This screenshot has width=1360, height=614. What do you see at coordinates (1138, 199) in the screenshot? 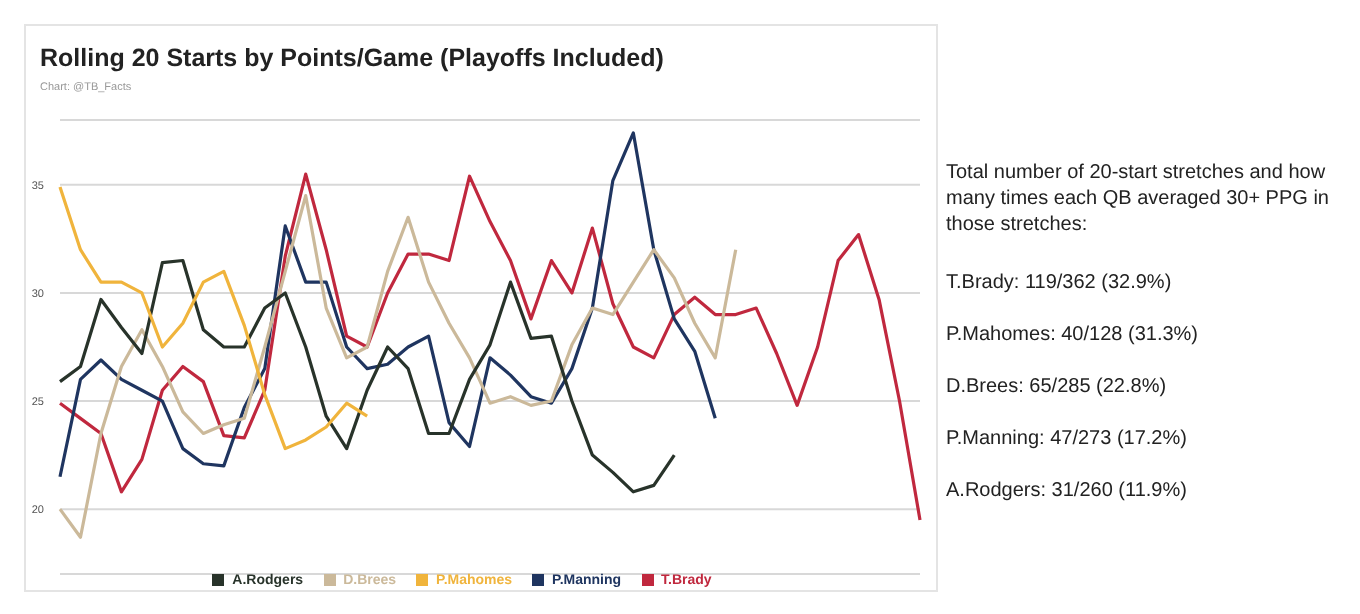
I see `text: Total number of 20-start stretches and how many times each QB averaged 30+ PPG in those stretches:` at bounding box center [1138, 199].